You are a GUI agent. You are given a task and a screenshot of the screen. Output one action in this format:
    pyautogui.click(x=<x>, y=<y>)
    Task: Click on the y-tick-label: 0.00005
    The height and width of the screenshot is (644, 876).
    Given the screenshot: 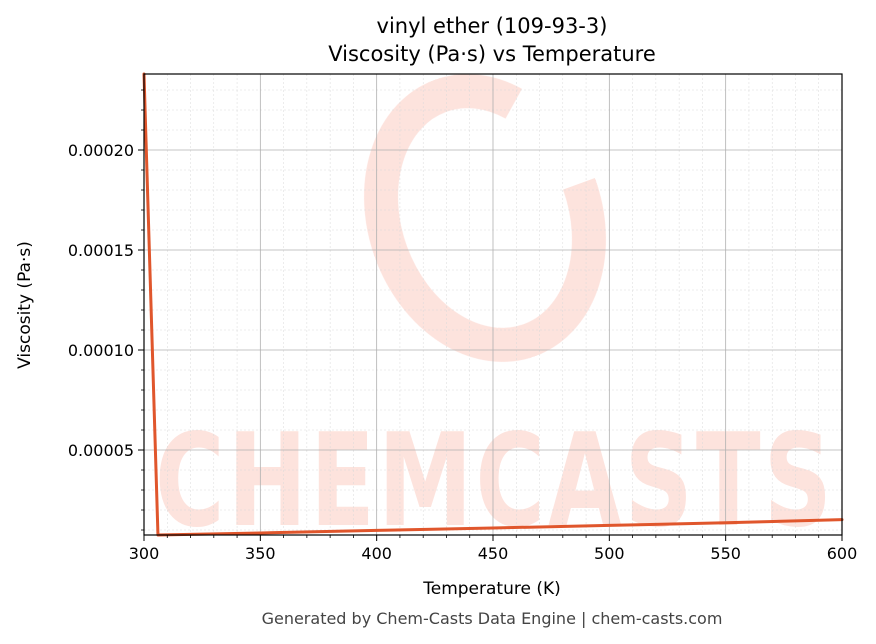 What is the action you would take?
    pyautogui.click(x=101, y=450)
    